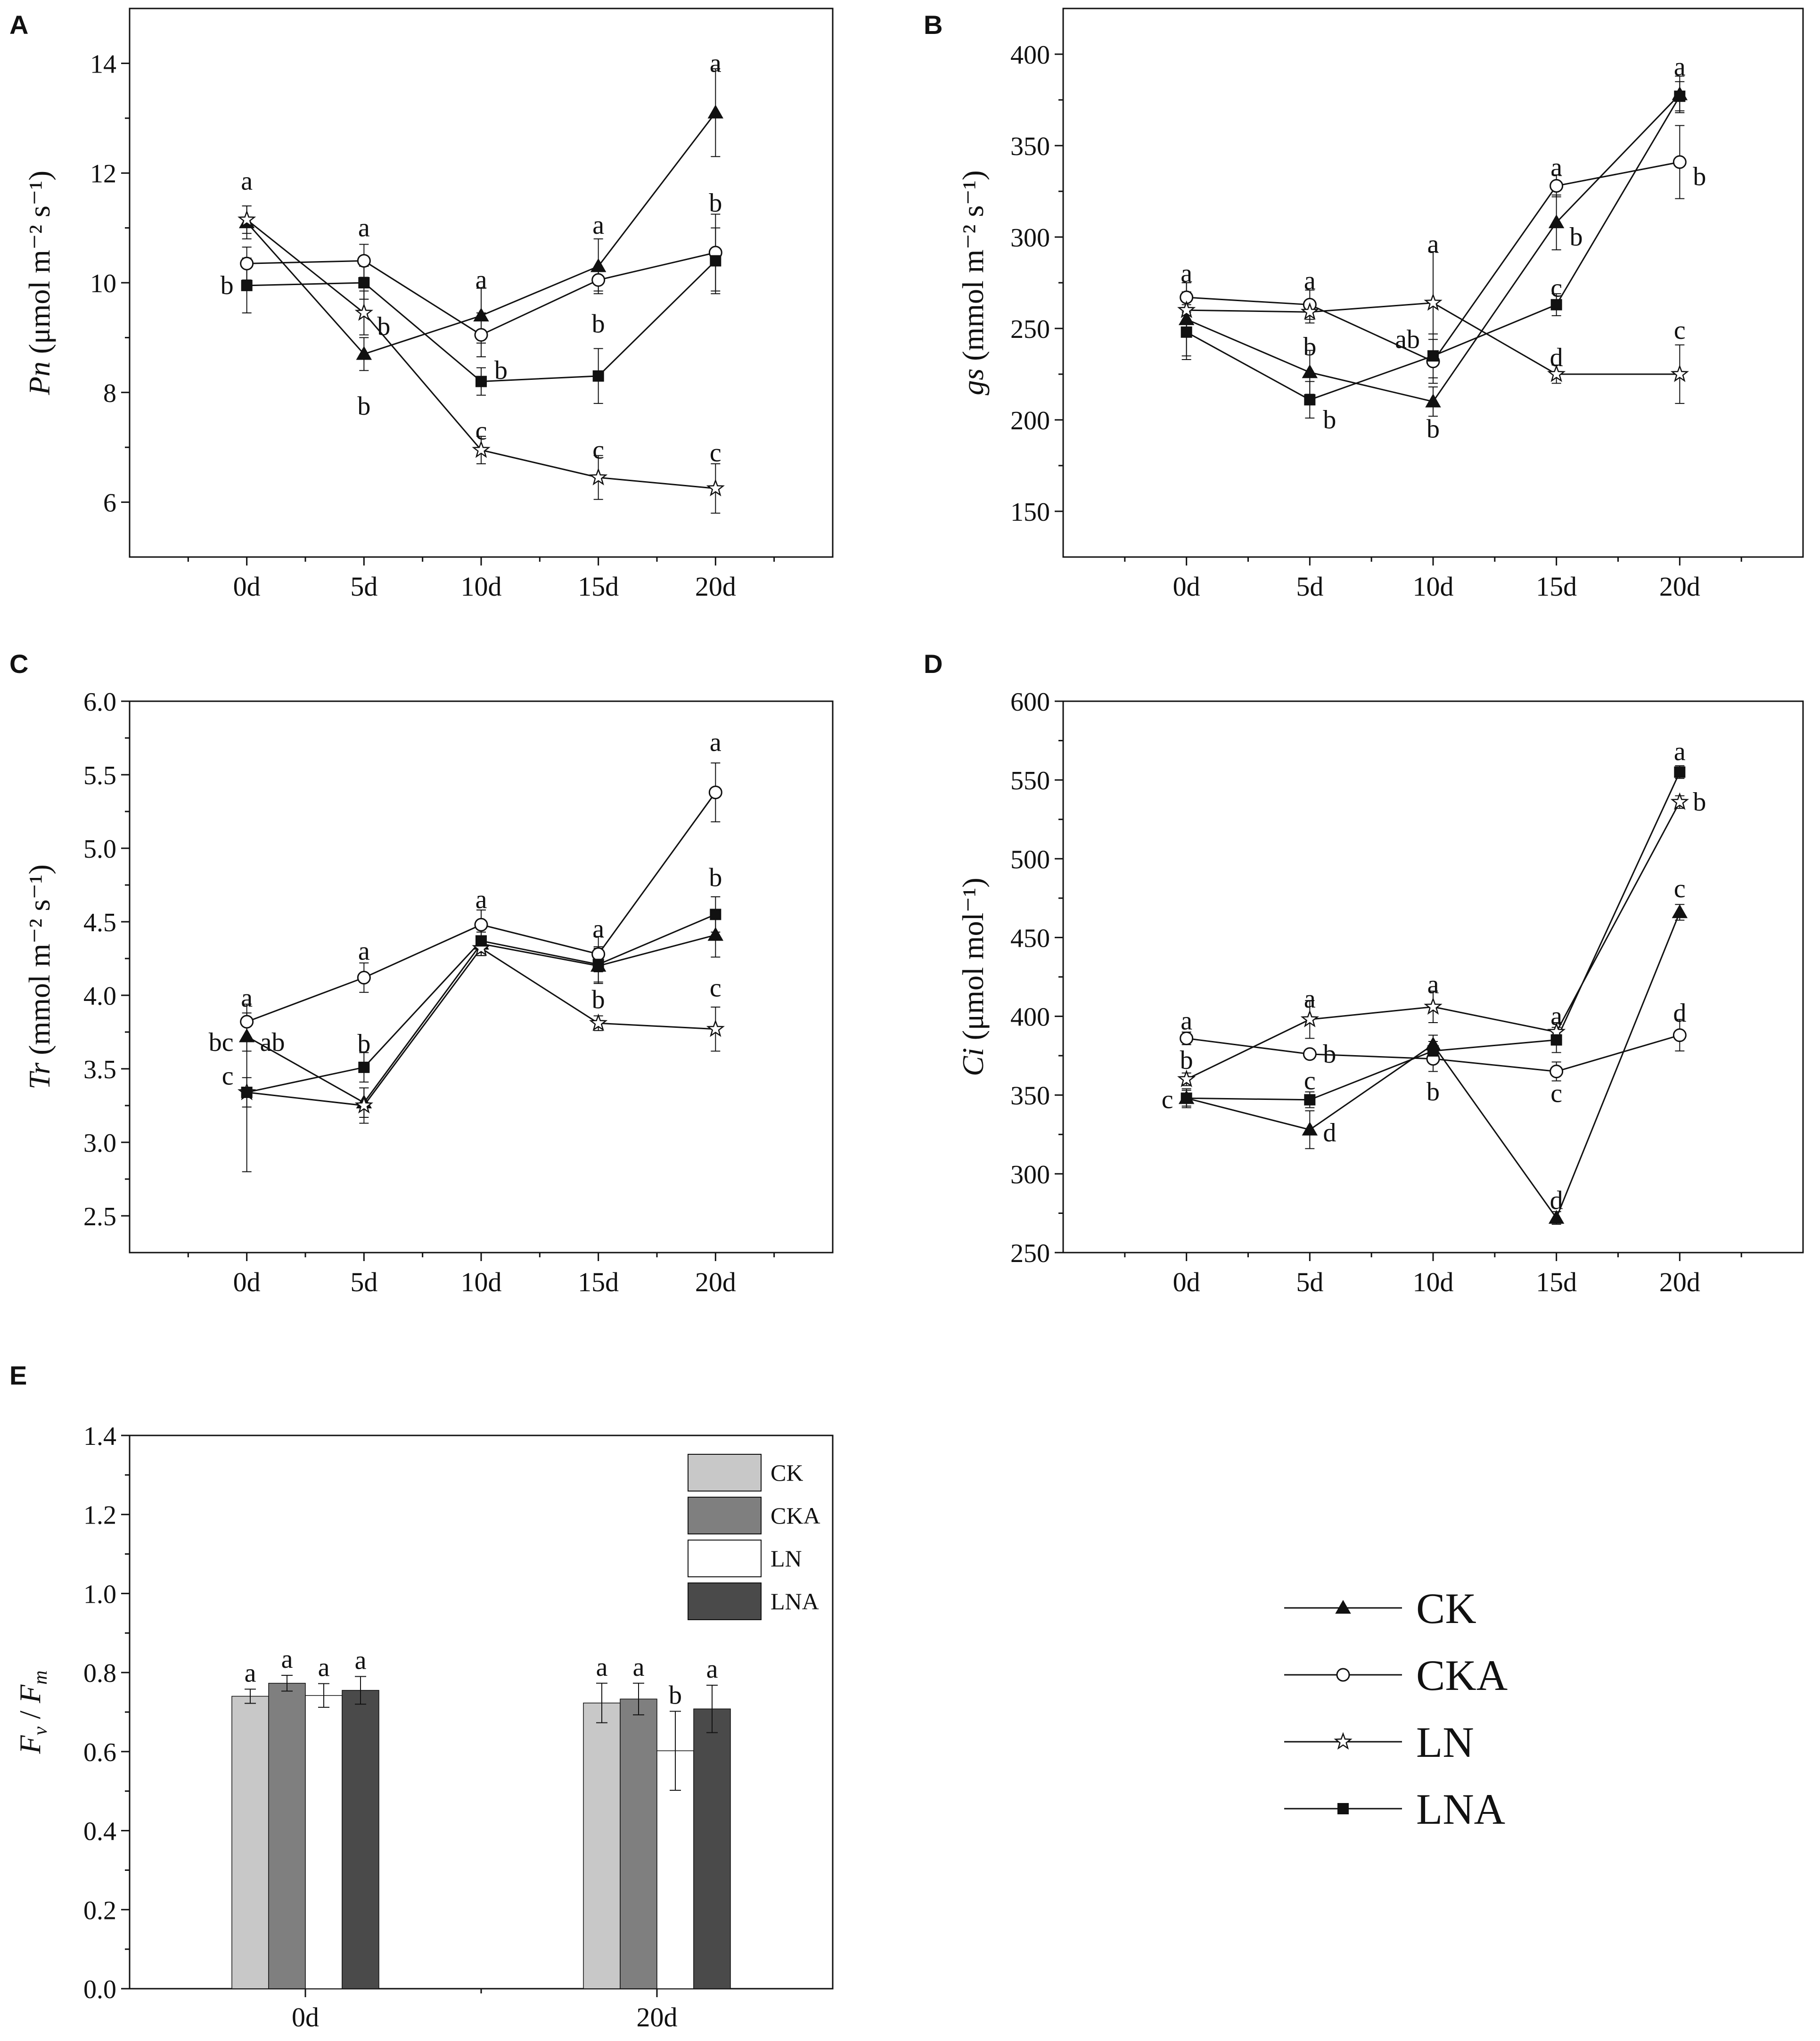 The image size is (1820, 2041). What do you see at coordinates (725, 1558) in the screenshot?
I see `legend-swatch-ln` at bounding box center [725, 1558].